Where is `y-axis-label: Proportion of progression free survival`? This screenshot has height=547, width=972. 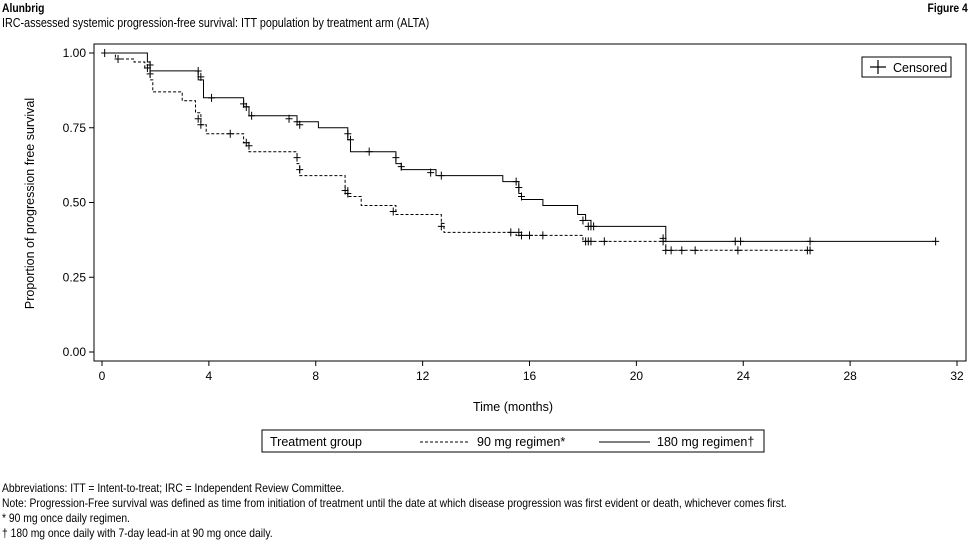
y-axis-label: Proportion of progression free survival is located at coordinates (30, 203).